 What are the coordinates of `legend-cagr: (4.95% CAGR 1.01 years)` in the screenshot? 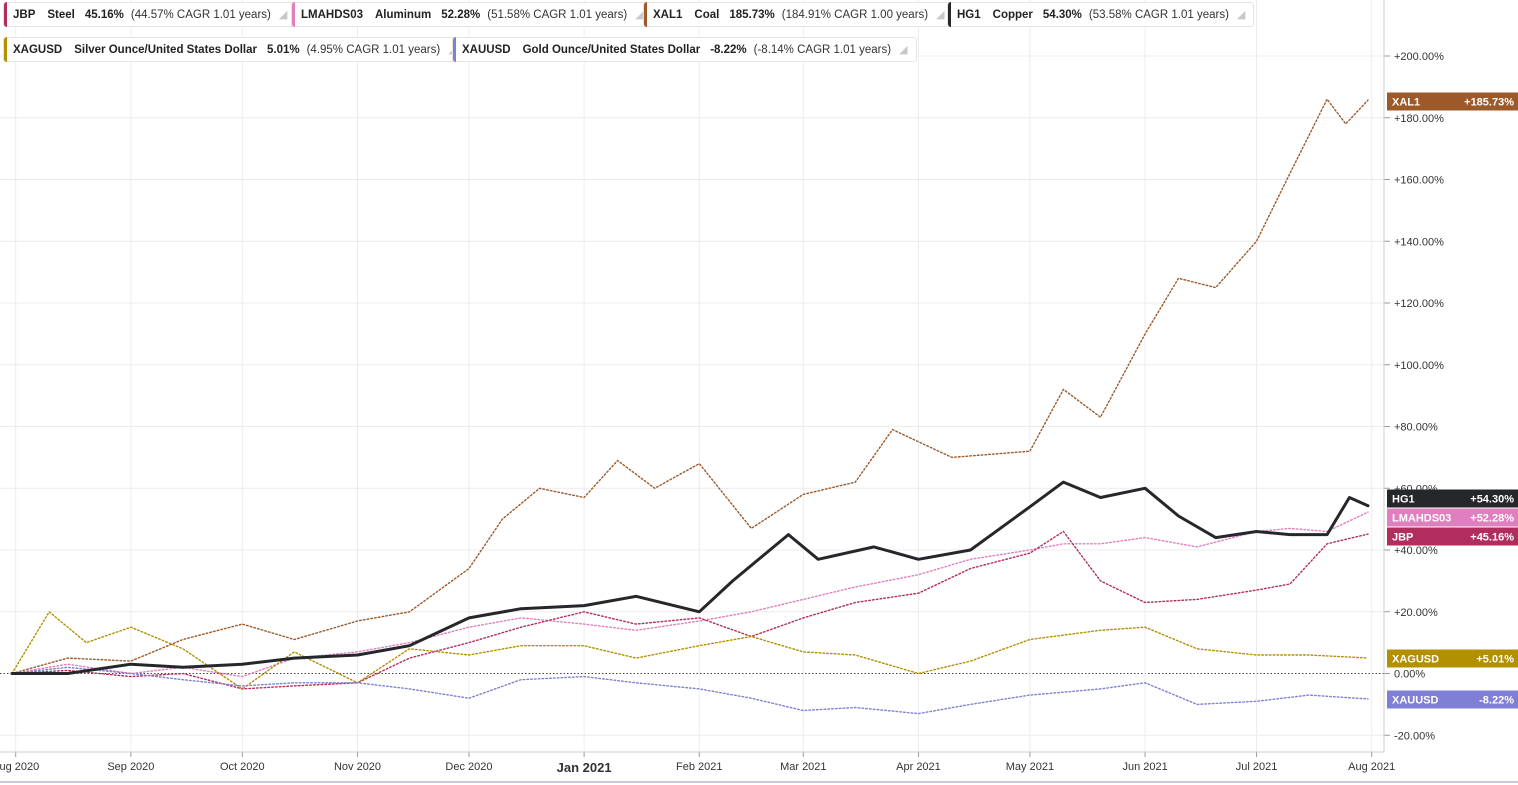 It's located at (373, 49).